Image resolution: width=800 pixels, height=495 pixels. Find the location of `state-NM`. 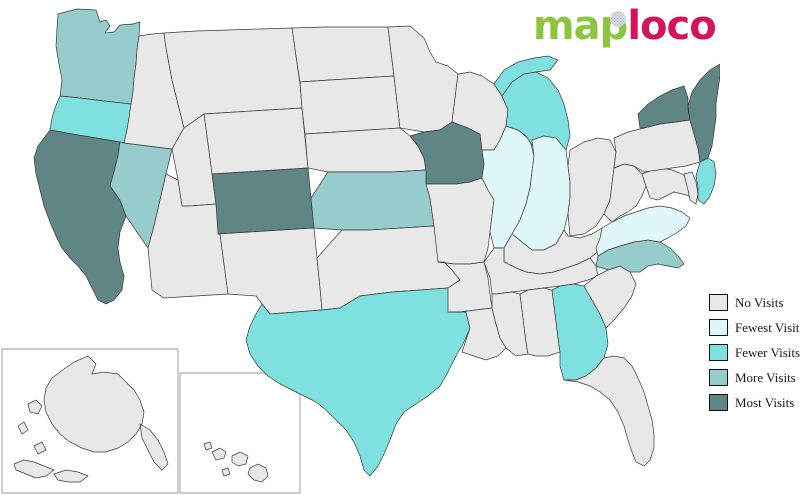

state-NM is located at coordinates (270, 271).